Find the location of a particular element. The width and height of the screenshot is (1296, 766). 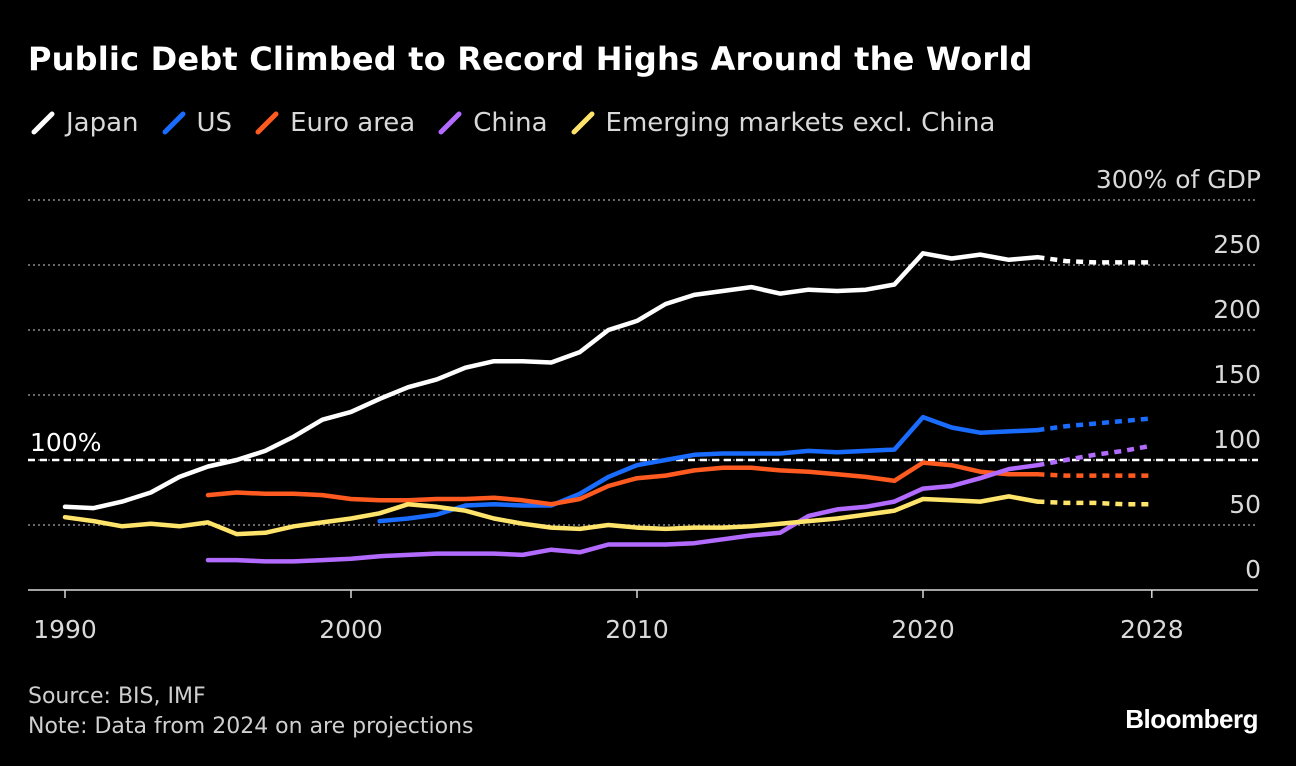

legend-item-emerging-markets-excl-china: Emerging markets excl. China is located at coordinates (783, 123).